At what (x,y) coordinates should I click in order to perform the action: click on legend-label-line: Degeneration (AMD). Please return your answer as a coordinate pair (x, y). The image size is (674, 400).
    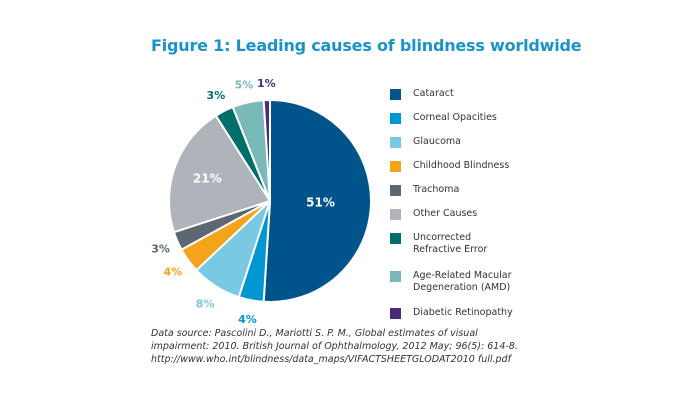
    Looking at the image, I should click on (462, 287).